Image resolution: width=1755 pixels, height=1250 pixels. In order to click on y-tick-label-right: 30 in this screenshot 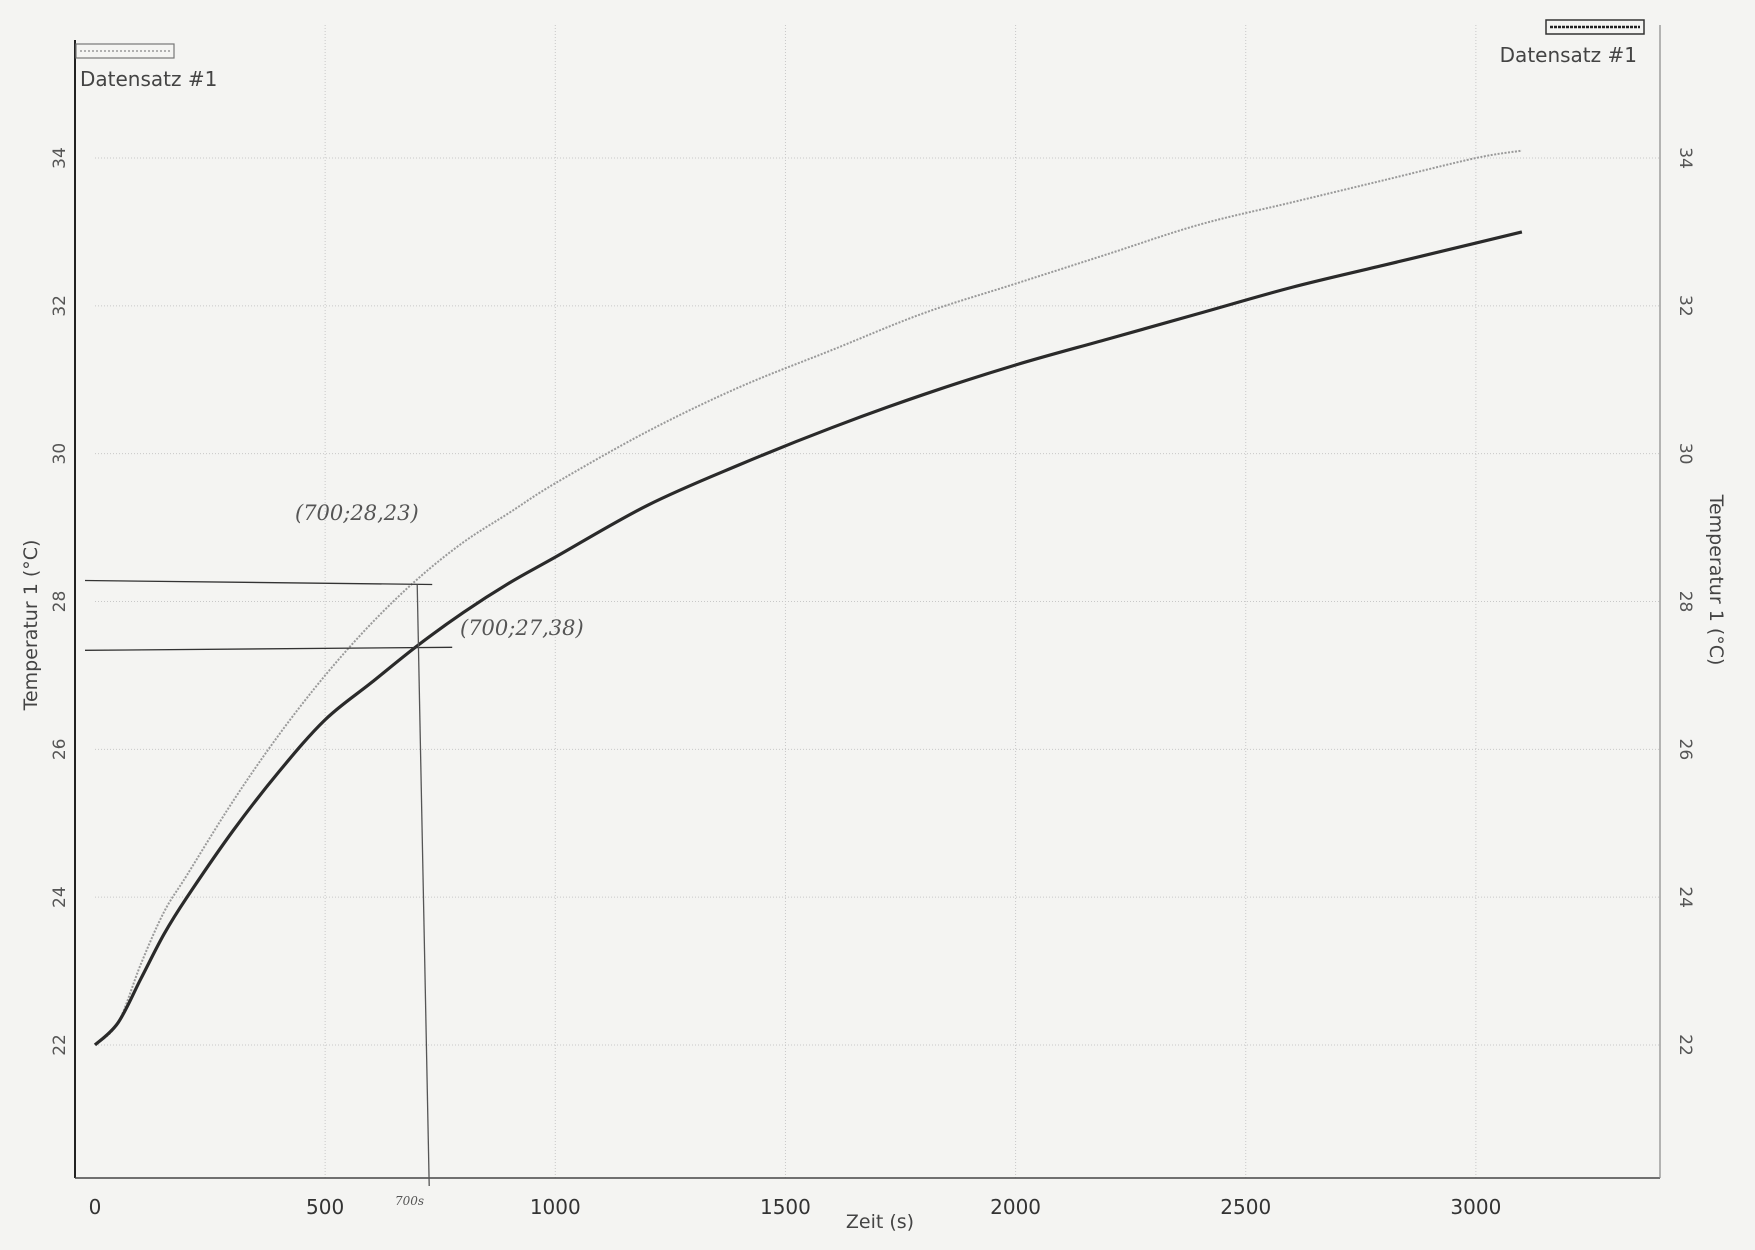, I will do `click(1685, 454)`.